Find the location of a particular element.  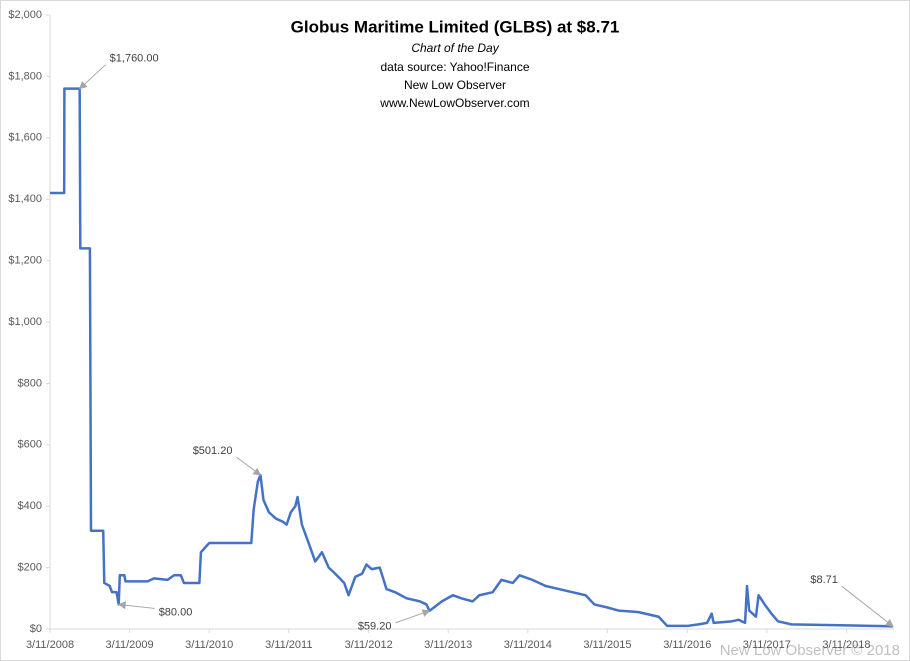

y-tick-label: $0 is located at coordinates (36, 629).